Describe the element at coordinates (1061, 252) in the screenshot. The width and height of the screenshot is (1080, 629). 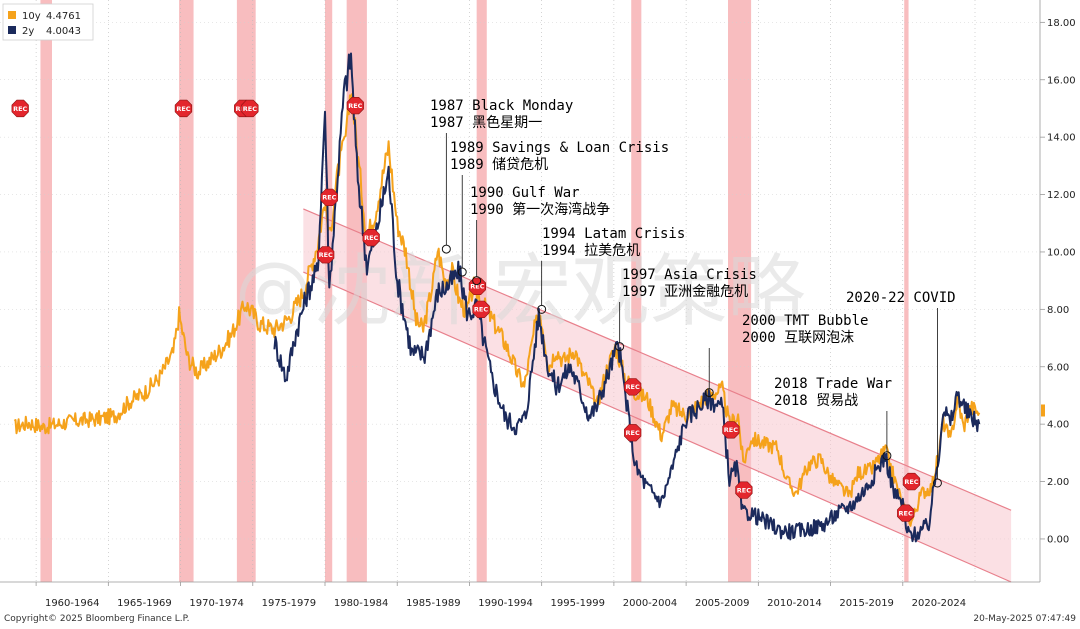
I see `y-tick-label: 10.00` at that location.